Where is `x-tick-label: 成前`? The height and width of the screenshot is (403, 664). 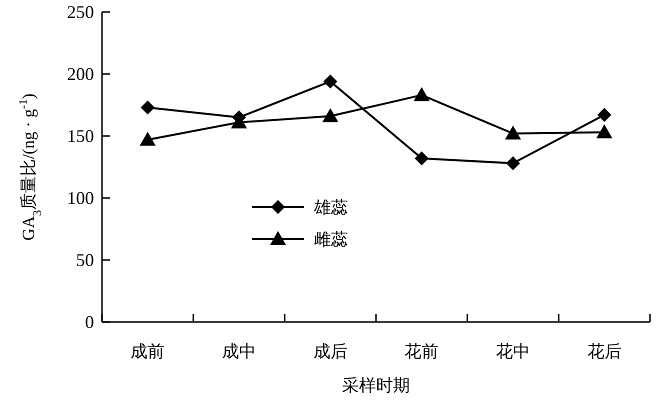 x-tick-label: 成前 is located at coordinates (147, 352).